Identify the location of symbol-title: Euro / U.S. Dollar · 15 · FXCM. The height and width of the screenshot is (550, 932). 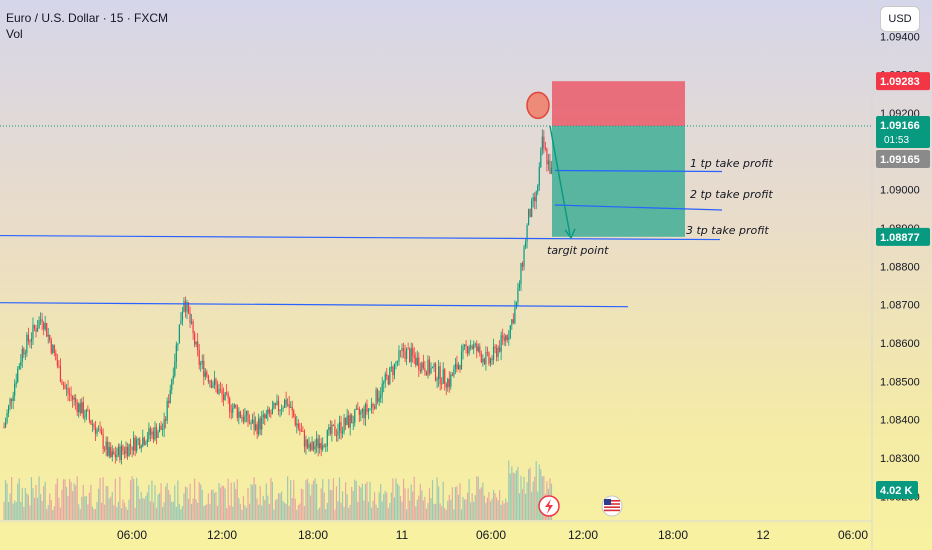
(87, 18).